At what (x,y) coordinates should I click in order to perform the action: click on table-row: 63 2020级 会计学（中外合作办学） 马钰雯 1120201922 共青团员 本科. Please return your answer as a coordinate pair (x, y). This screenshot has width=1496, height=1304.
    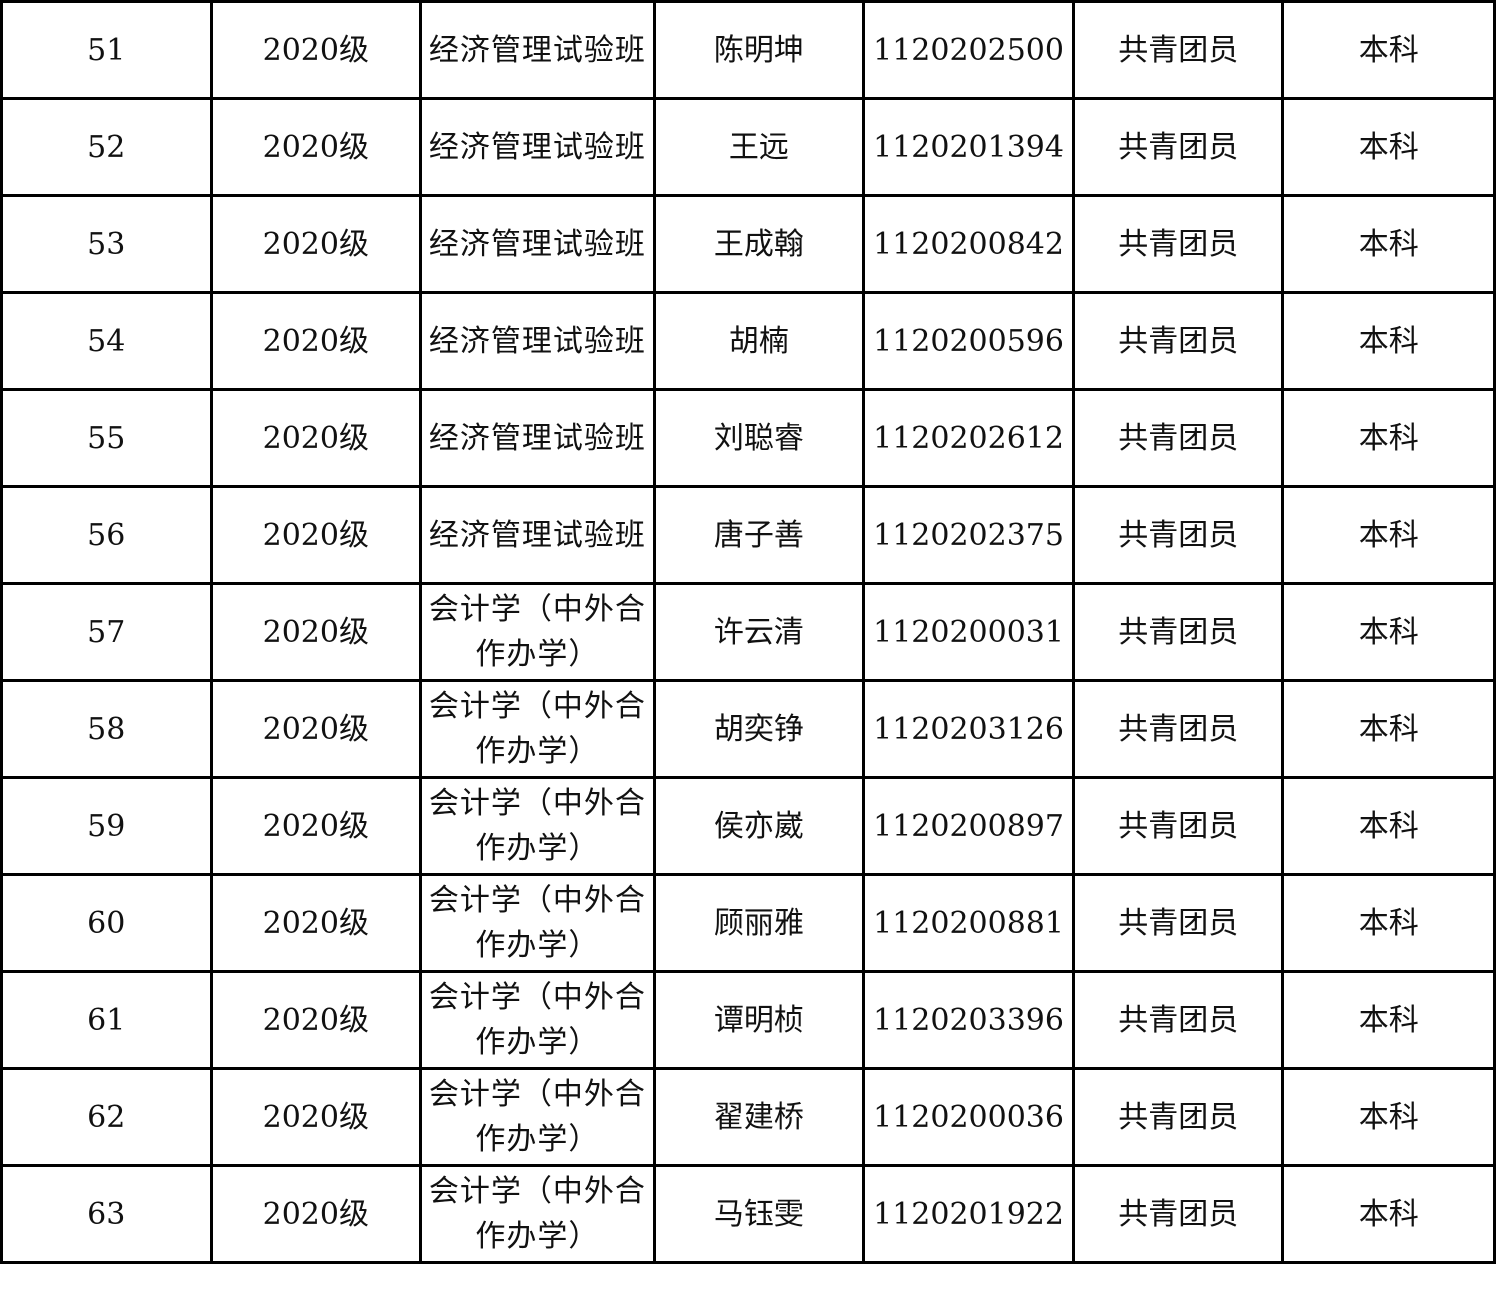
    Looking at the image, I should click on (748, 1214).